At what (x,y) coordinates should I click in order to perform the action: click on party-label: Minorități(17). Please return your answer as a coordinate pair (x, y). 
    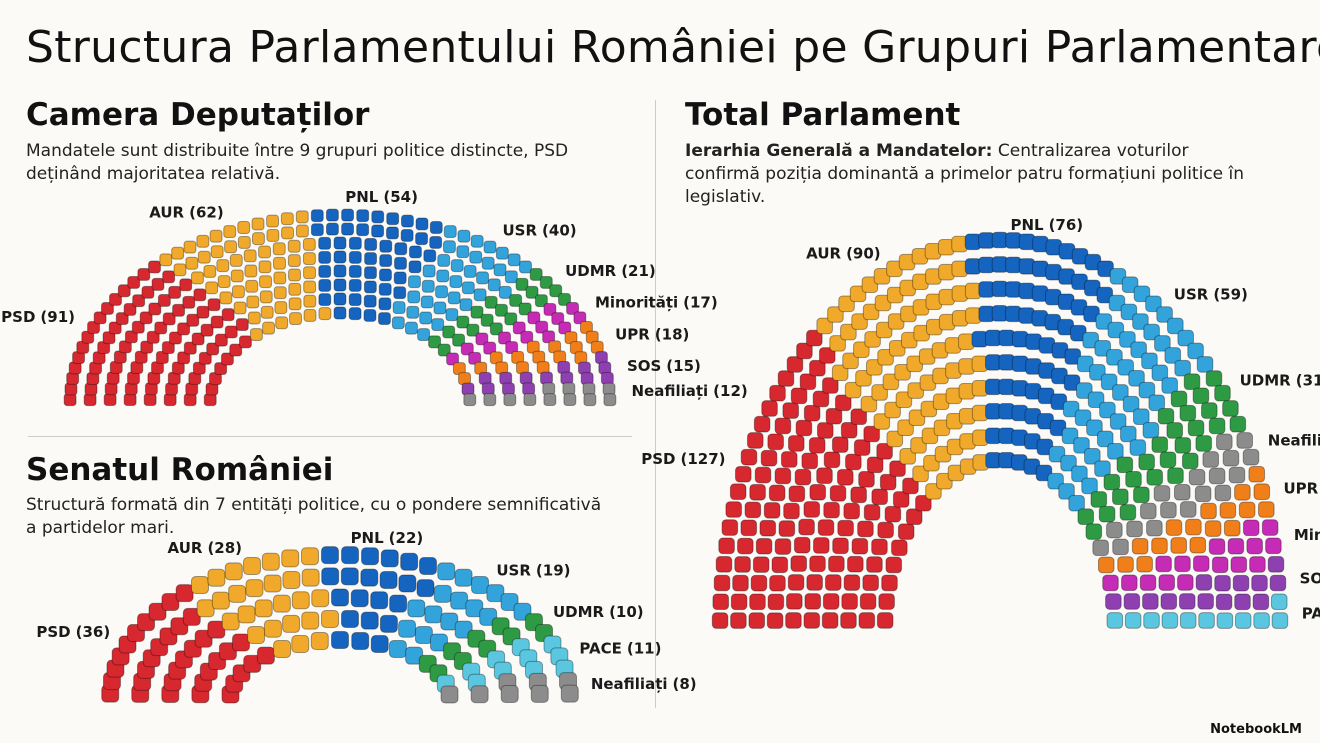
    Looking at the image, I should click on (1307, 535).